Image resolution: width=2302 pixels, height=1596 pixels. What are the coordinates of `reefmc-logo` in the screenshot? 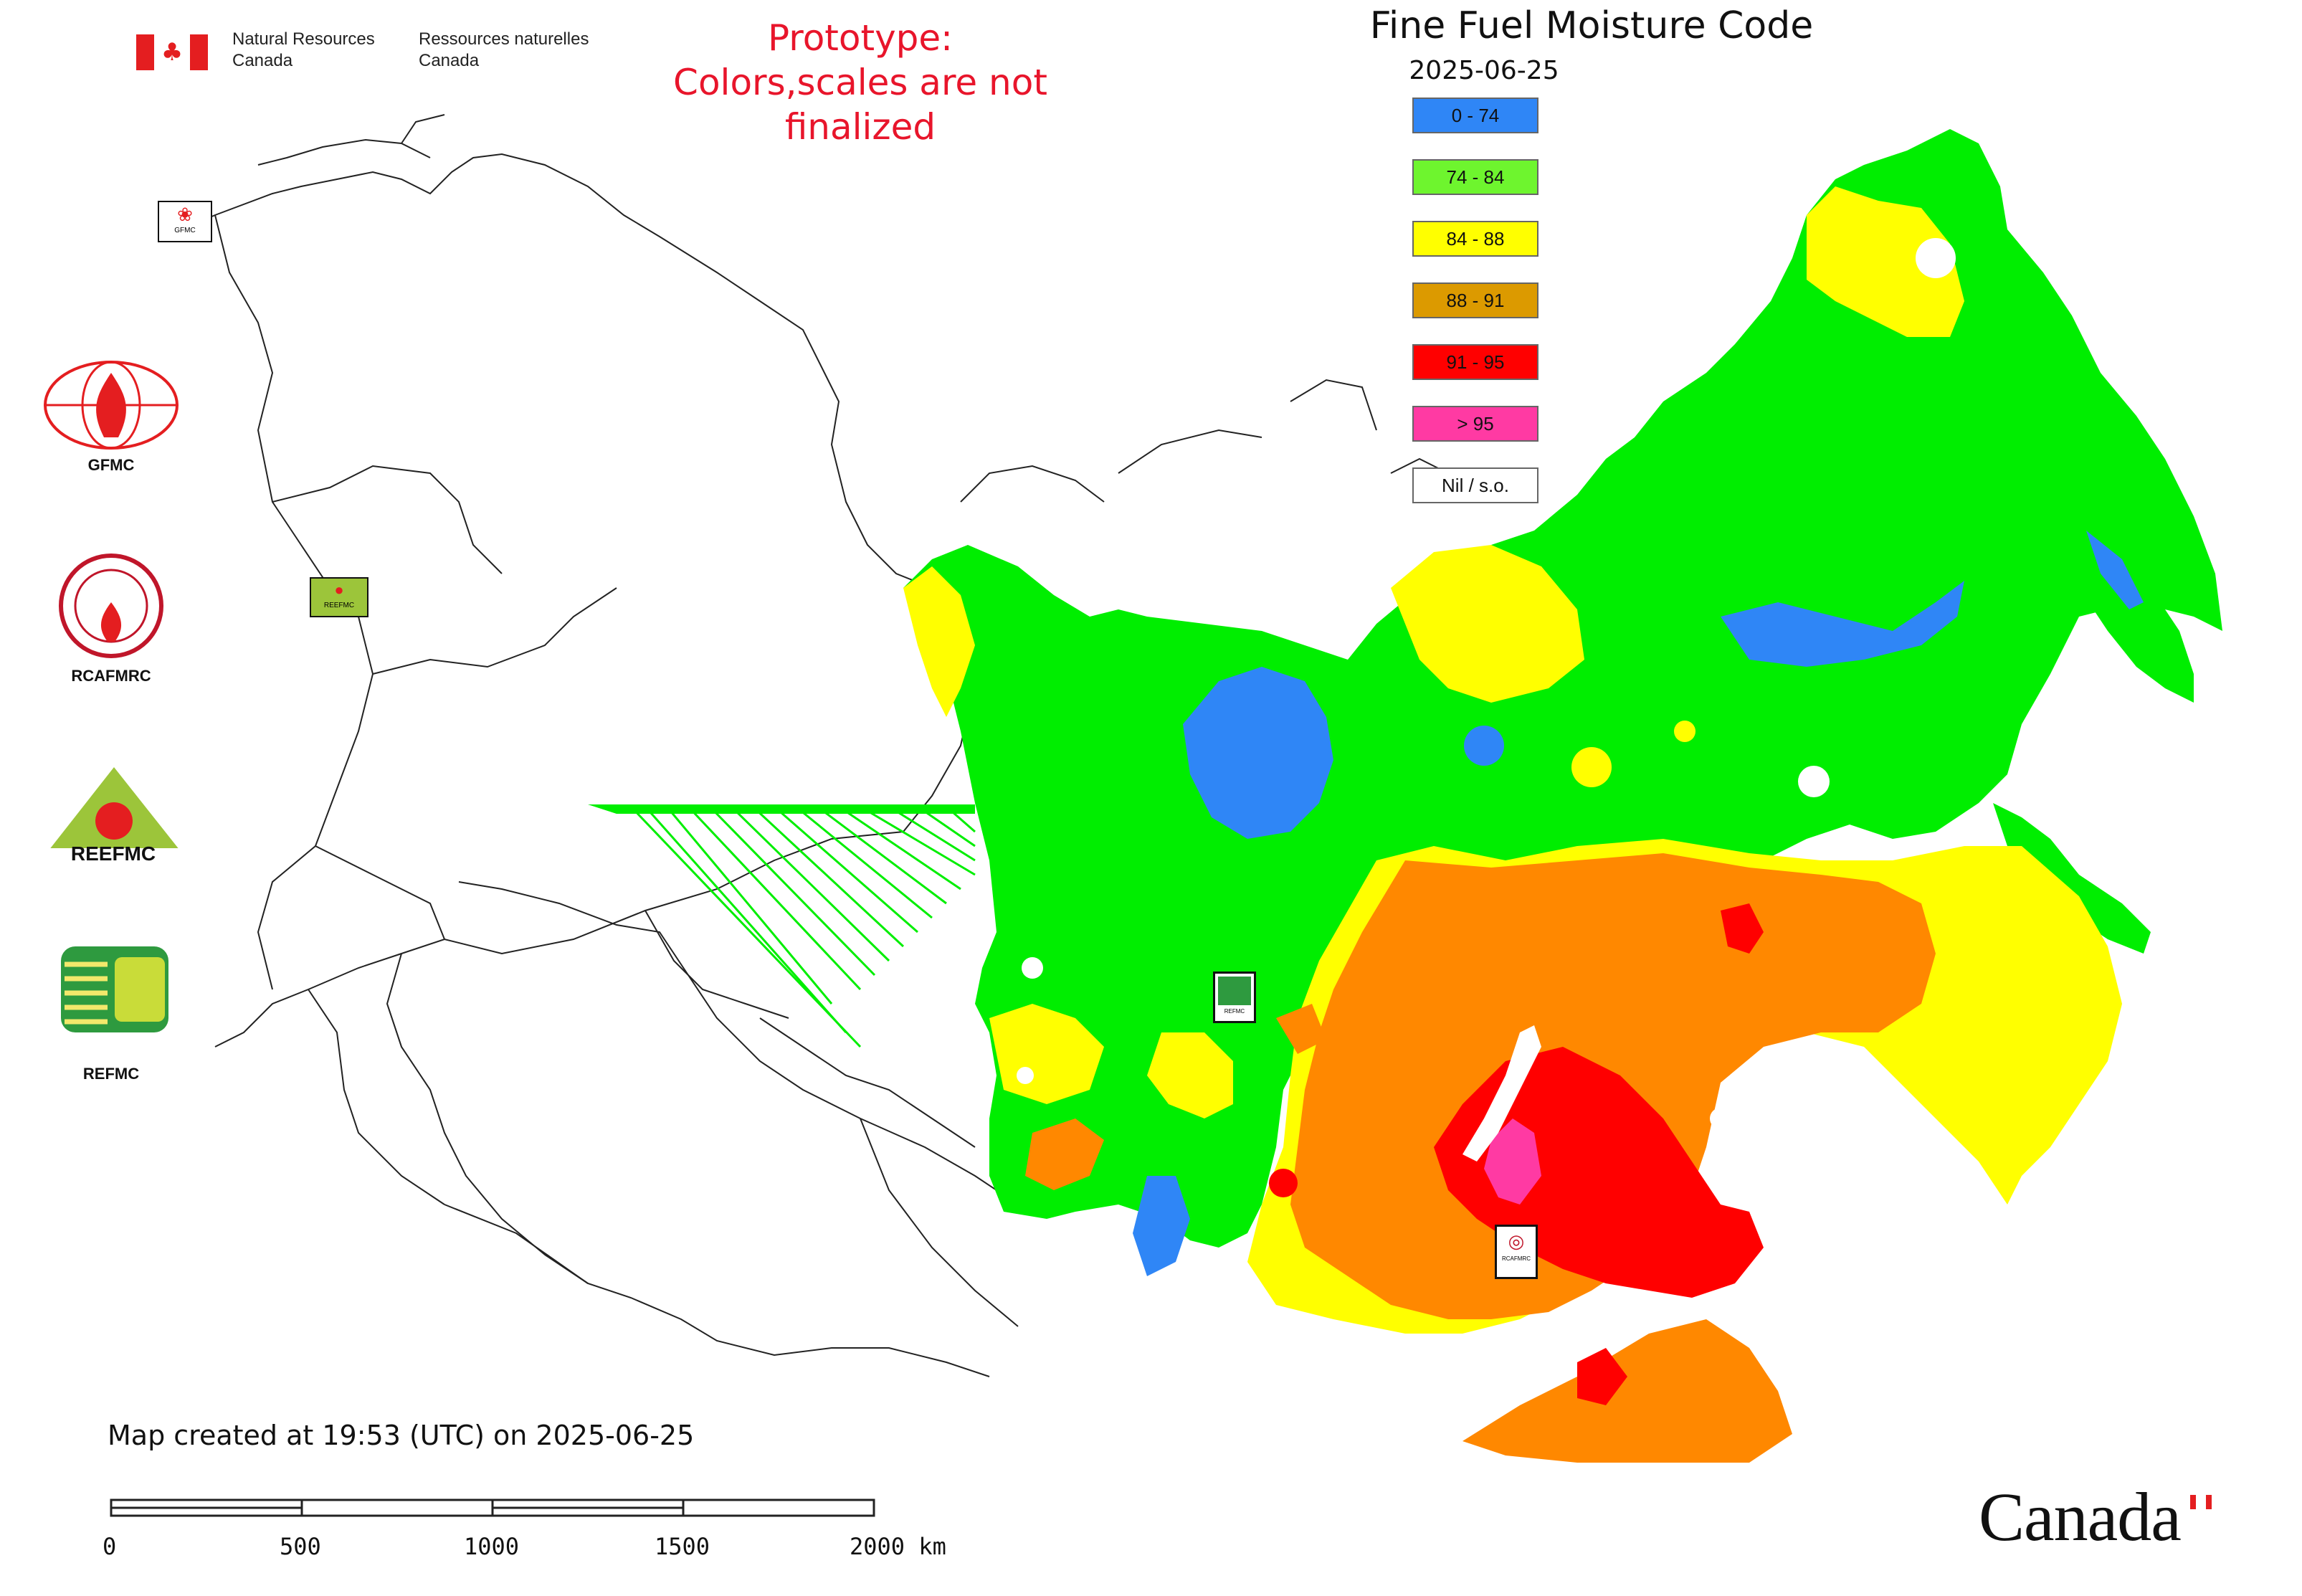 It's located at (114, 815).